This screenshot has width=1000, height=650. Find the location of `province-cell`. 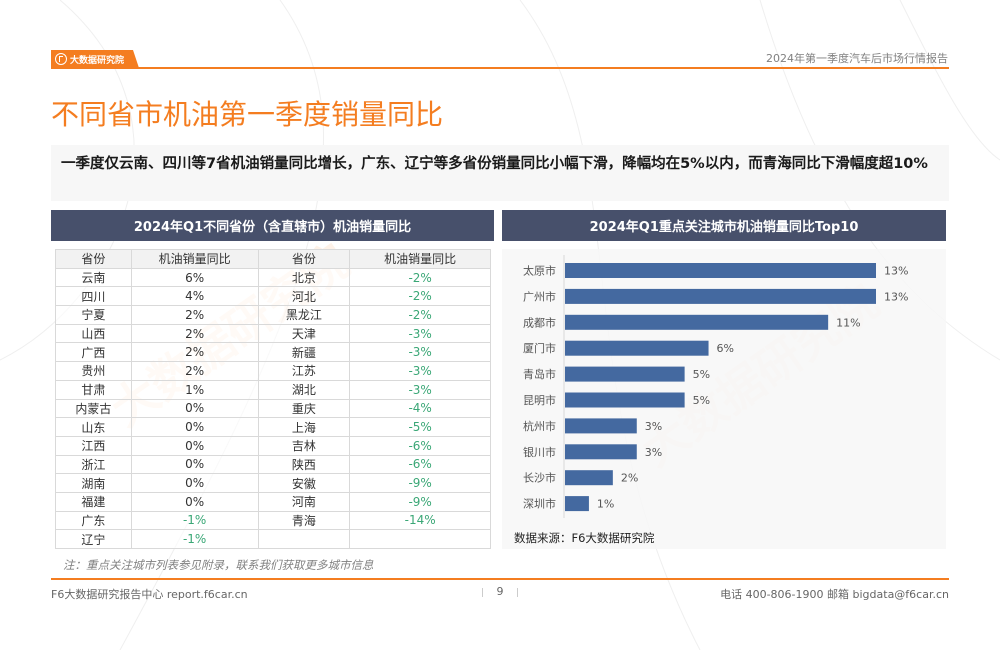

province-cell is located at coordinates (304, 539).